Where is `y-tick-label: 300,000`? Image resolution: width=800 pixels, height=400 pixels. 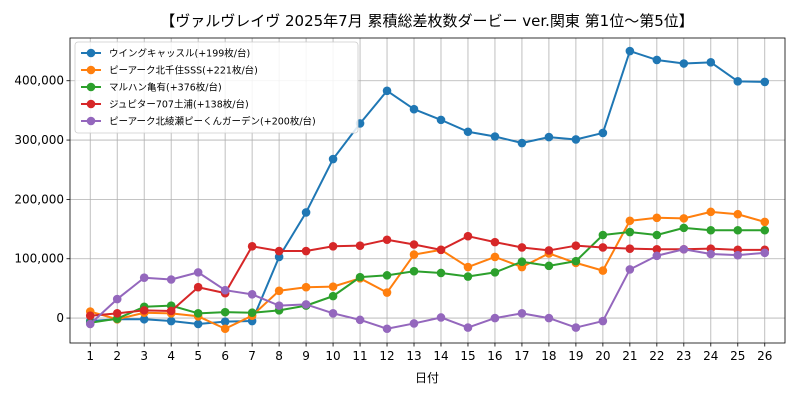
y-tick-label: 300,000 is located at coordinates (39, 140).